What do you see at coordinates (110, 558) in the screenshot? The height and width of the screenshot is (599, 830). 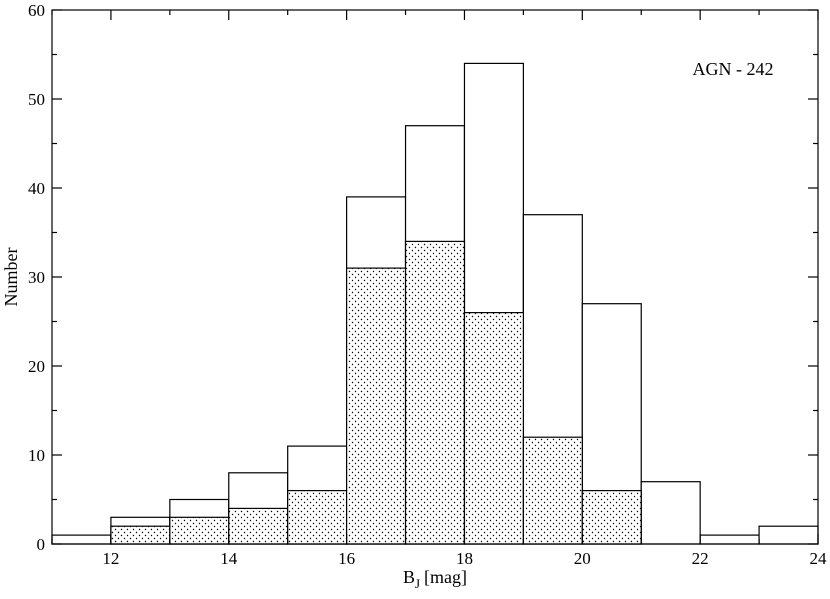 I see `x-tick-label: 12` at bounding box center [110, 558].